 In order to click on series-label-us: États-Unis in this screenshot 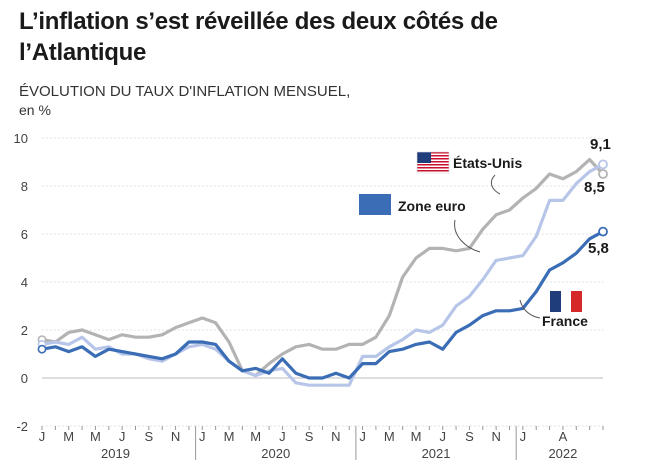, I will do `click(487, 163)`.